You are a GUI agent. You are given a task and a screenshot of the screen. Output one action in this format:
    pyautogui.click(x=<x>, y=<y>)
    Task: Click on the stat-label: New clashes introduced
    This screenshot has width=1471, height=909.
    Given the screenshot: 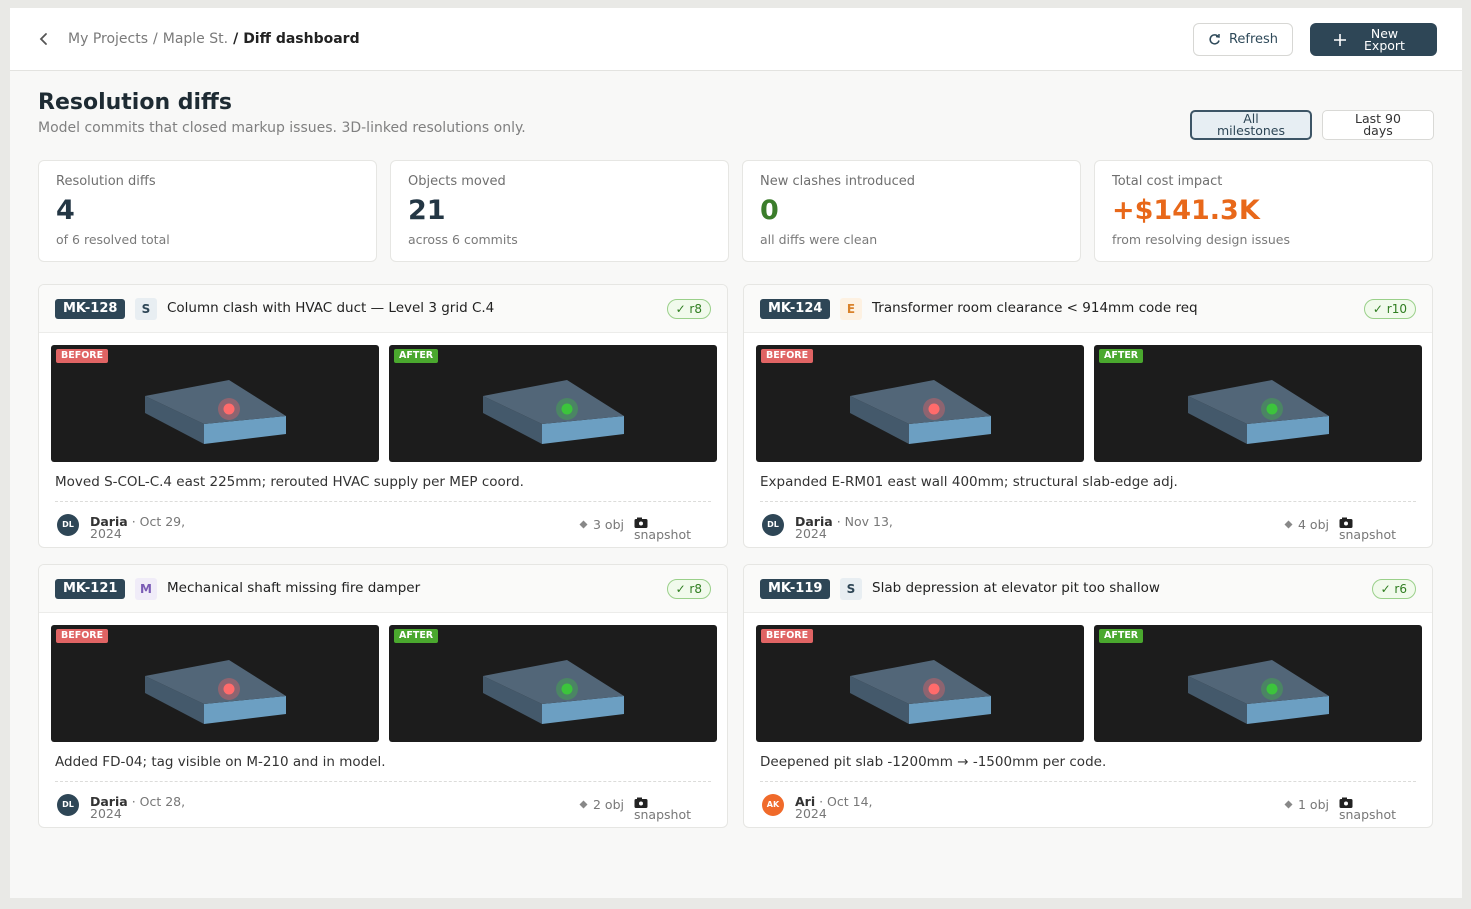 What is the action you would take?
    pyautogui.click(x=837, y=181)
    